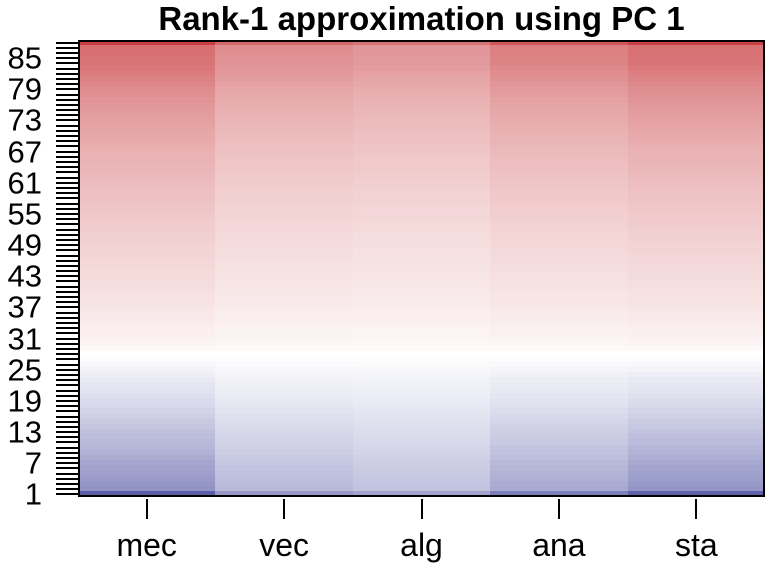  What do you see at coordinates (146, 509) in the screenshot?
I see `x-tick` at bounding box center [146, 509].